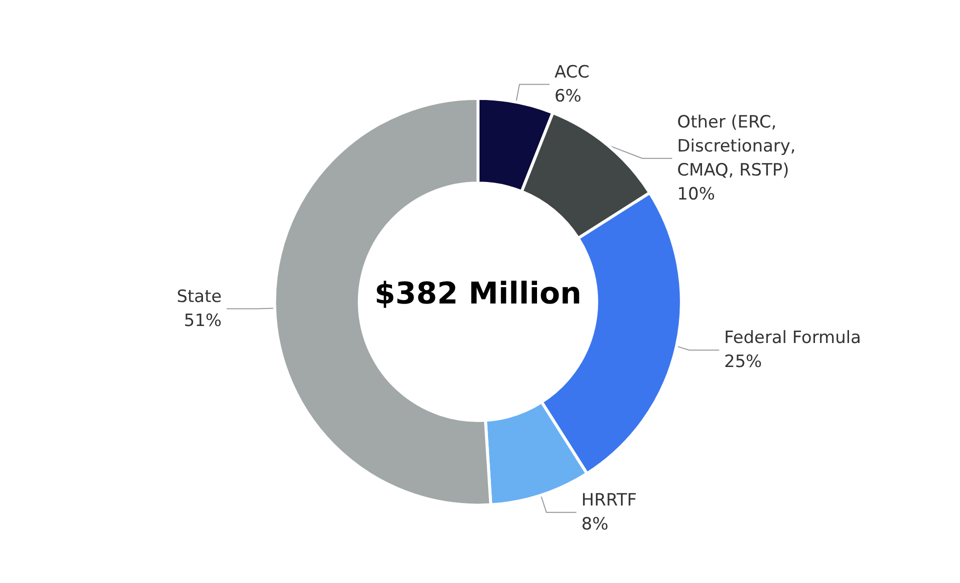 This screenshot has width=960, height=583. I want to click on data-label: 25%, so click(743, 362).